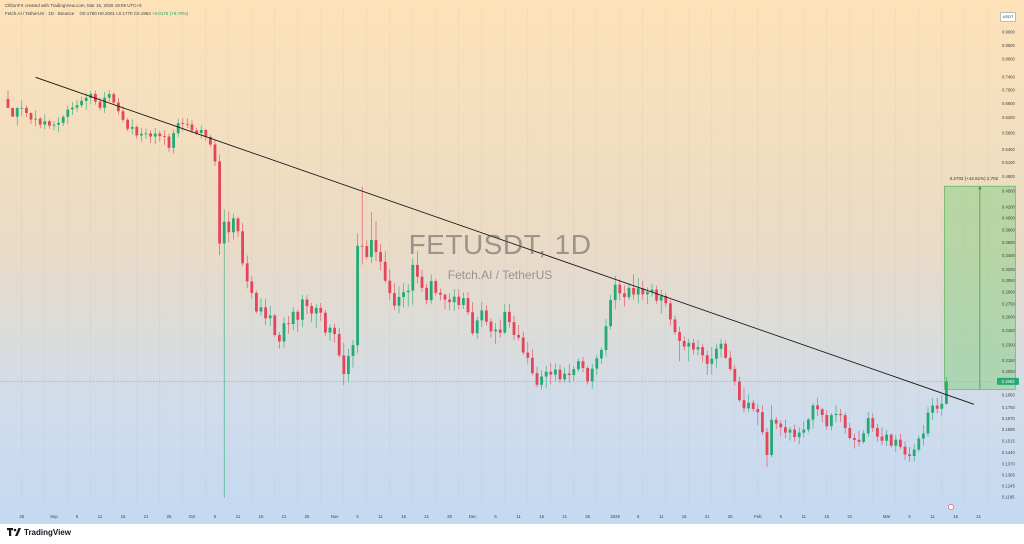 The width and height of the screenshot is (1024, 544). What do you see at coordinates (500, 275) in the screenshot?
I see `watermark-name: Fetch.AI / TetherUS` at bounding box center [500, 275].